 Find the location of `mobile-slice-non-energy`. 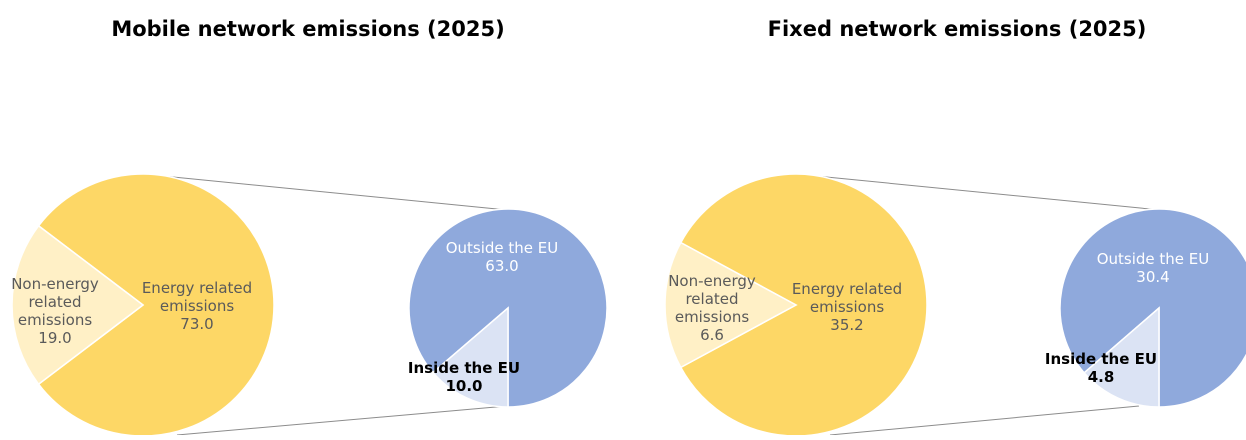

mobile-slice-non-energy is located at coordinates (78, 305).